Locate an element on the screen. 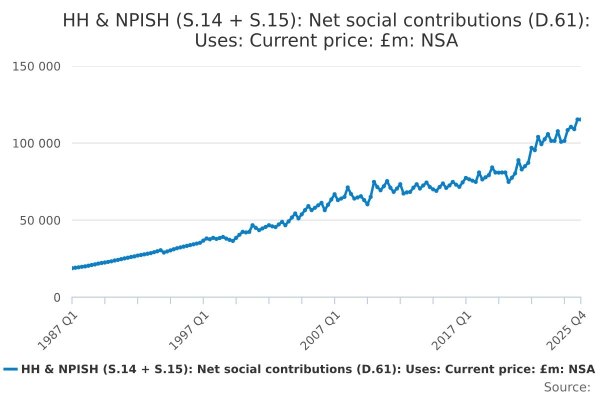 The width and height of the screenshot is (600, 400). y-tick-label: 0 is located at coordinates (57, 297).